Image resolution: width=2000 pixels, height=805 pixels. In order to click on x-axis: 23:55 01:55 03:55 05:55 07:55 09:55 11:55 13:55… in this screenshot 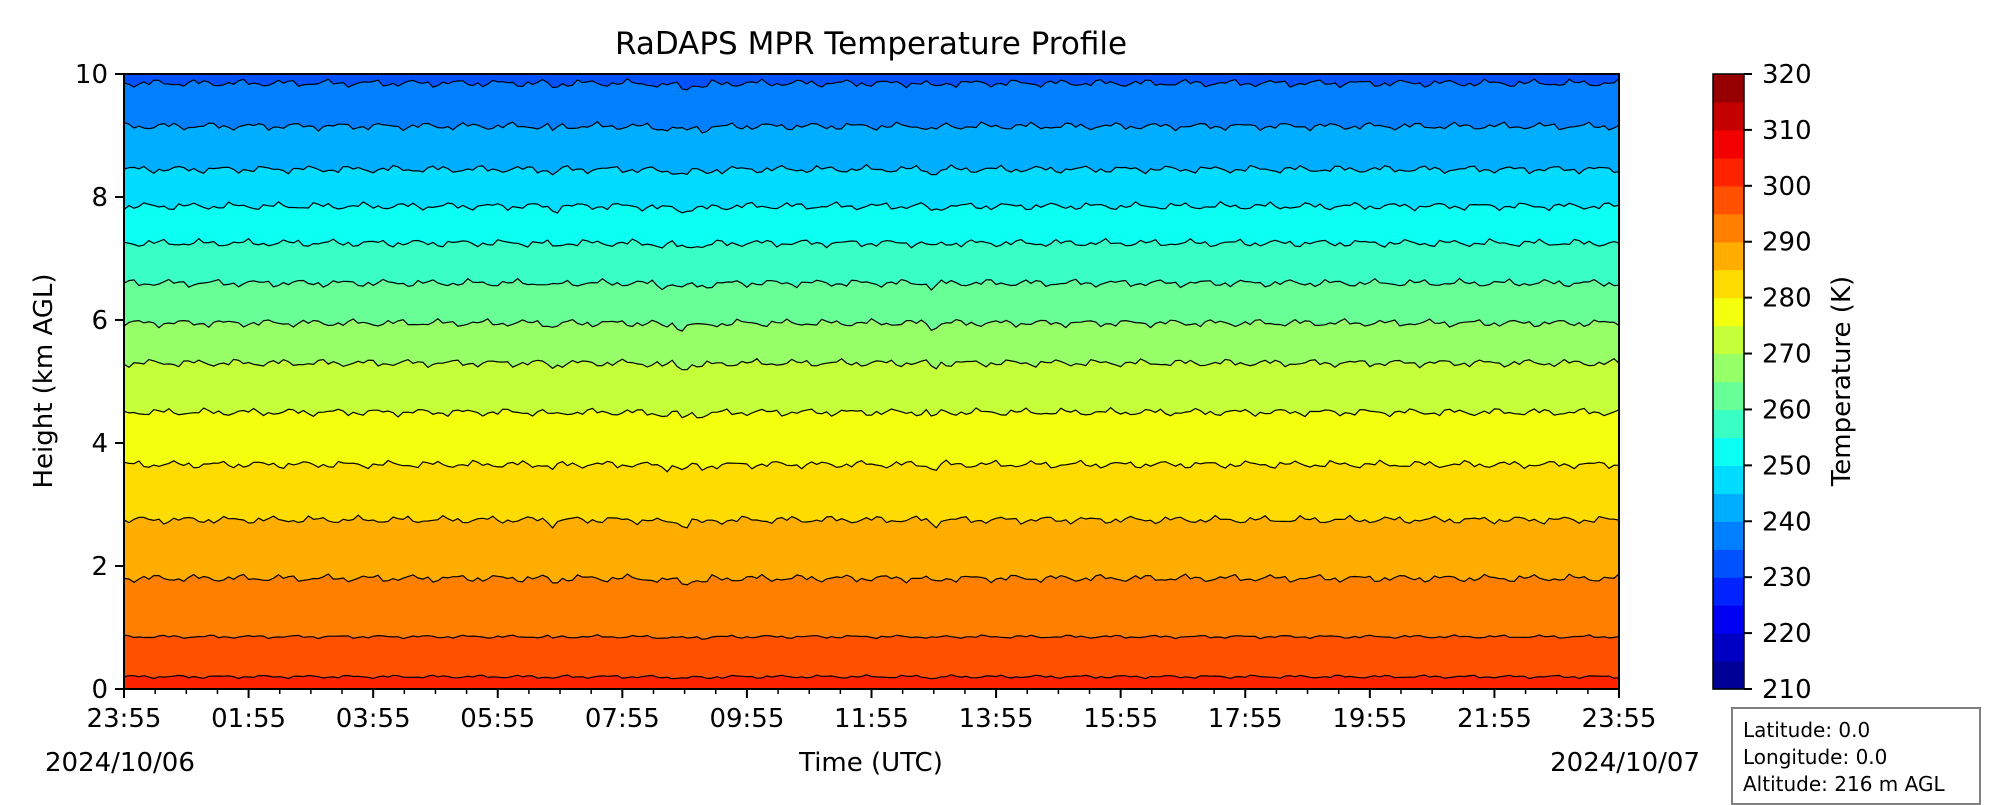, I will do `click(872, 711)`.